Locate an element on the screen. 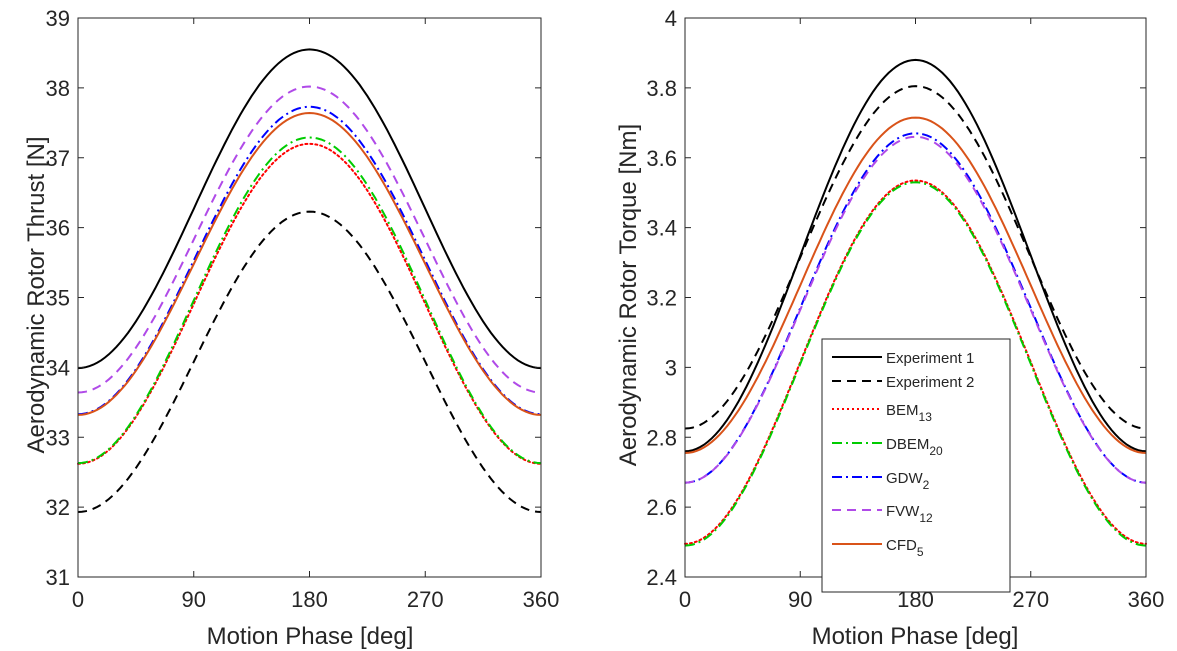  torque-y-tick-label: 3.8 is located at coordinates (661, 88).